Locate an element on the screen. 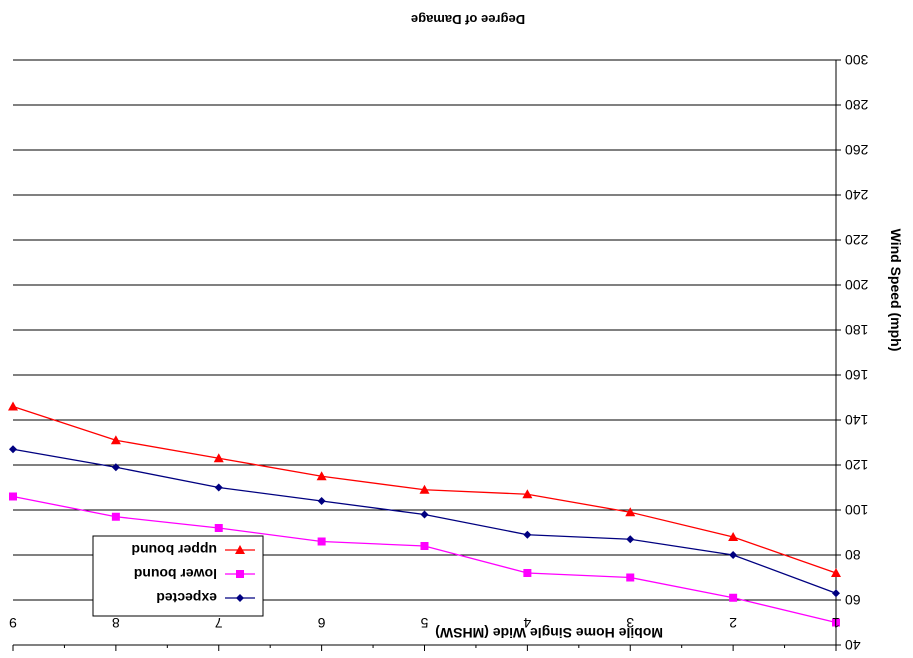 Image resolution: width=913 pixels, height=658 pixels. legend-upper-bound-marker is located at coordinates (240, 549).